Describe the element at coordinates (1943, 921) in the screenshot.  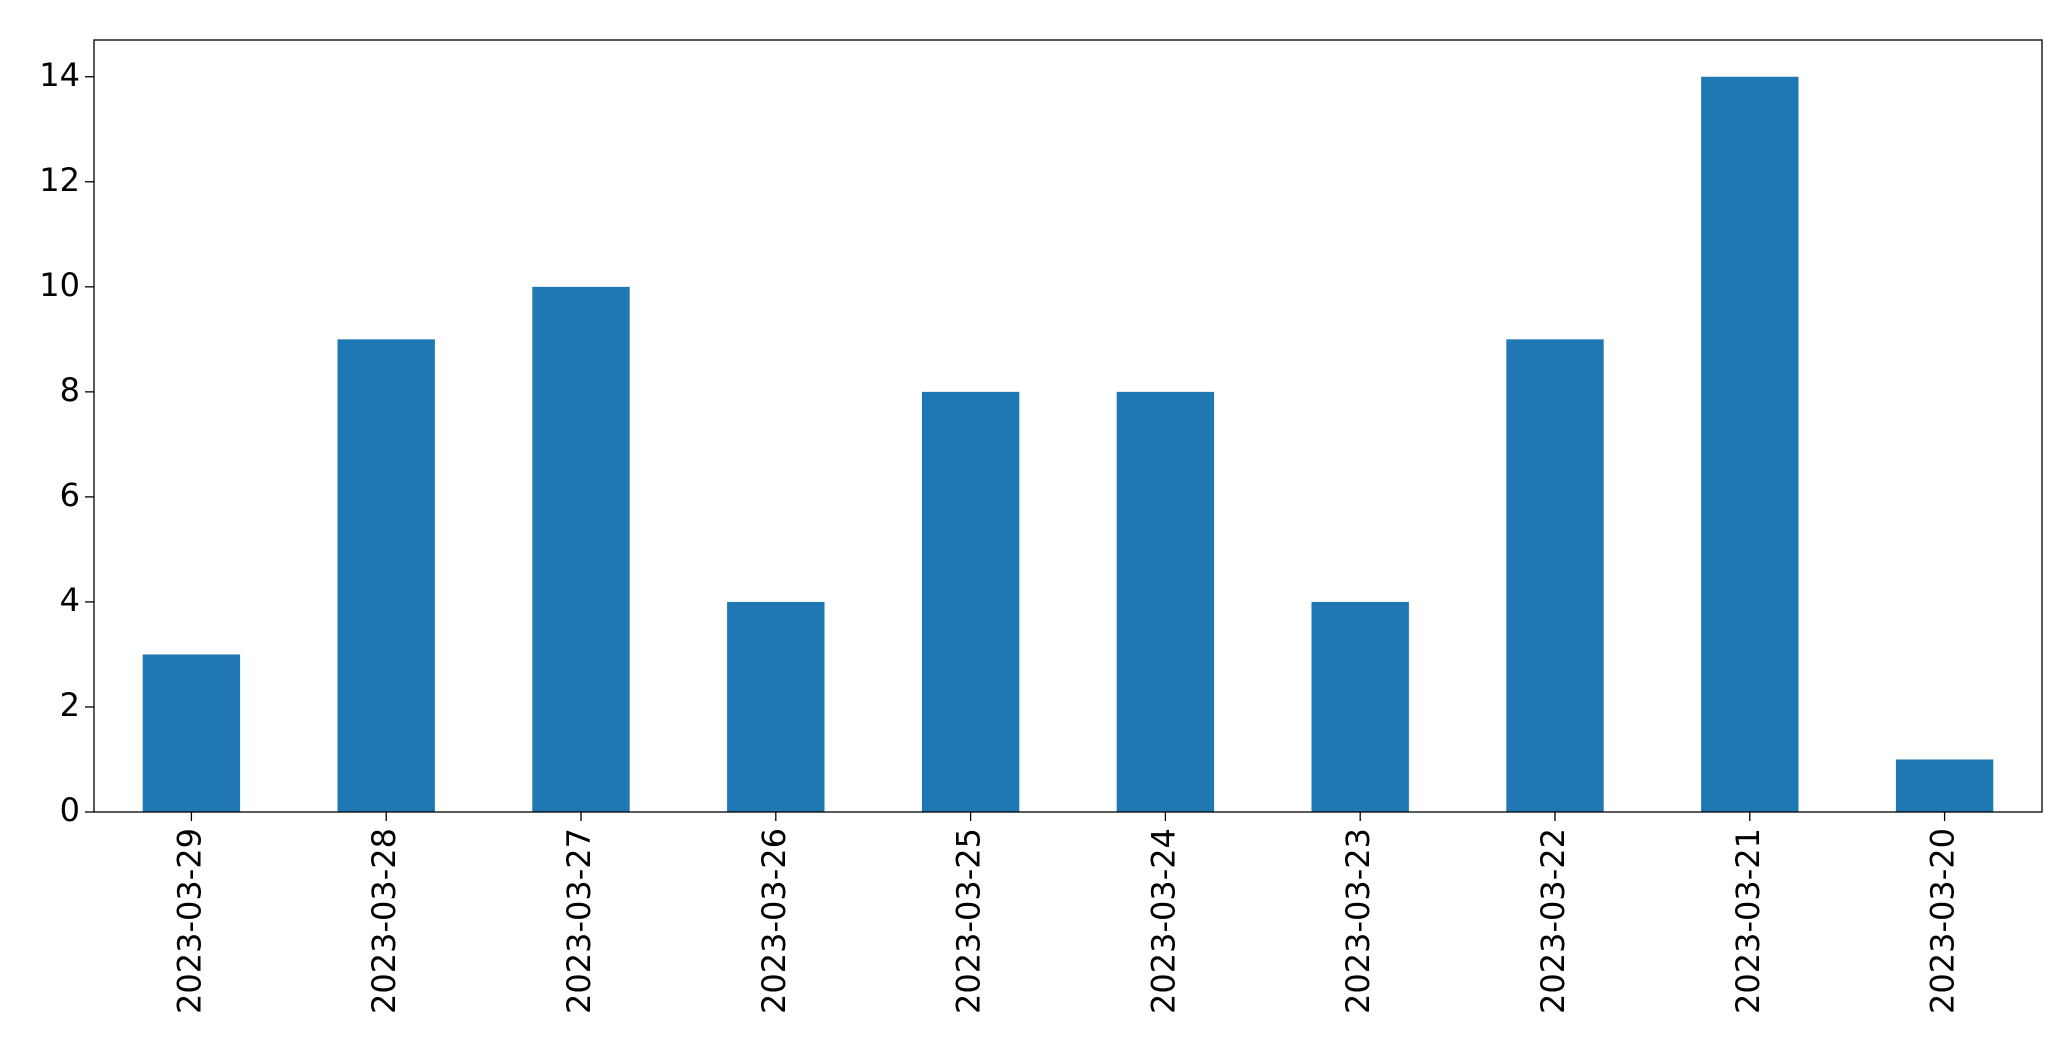
I see `x-tick-label: 2023-03-20` at that location.